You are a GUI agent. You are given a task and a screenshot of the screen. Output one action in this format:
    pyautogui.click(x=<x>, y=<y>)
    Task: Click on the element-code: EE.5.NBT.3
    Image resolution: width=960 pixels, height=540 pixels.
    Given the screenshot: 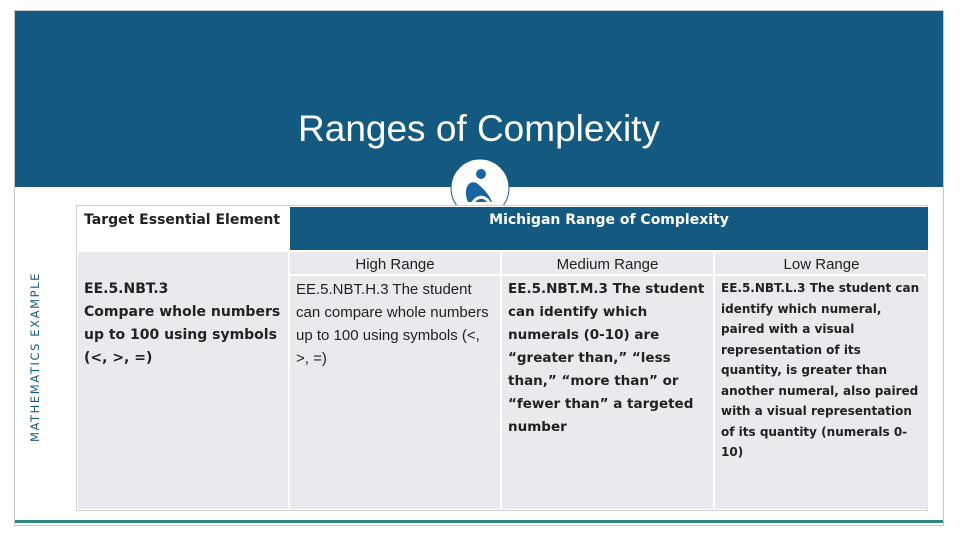 What is the action you would take?
    pyautogui.click(x=126, y=289)
    